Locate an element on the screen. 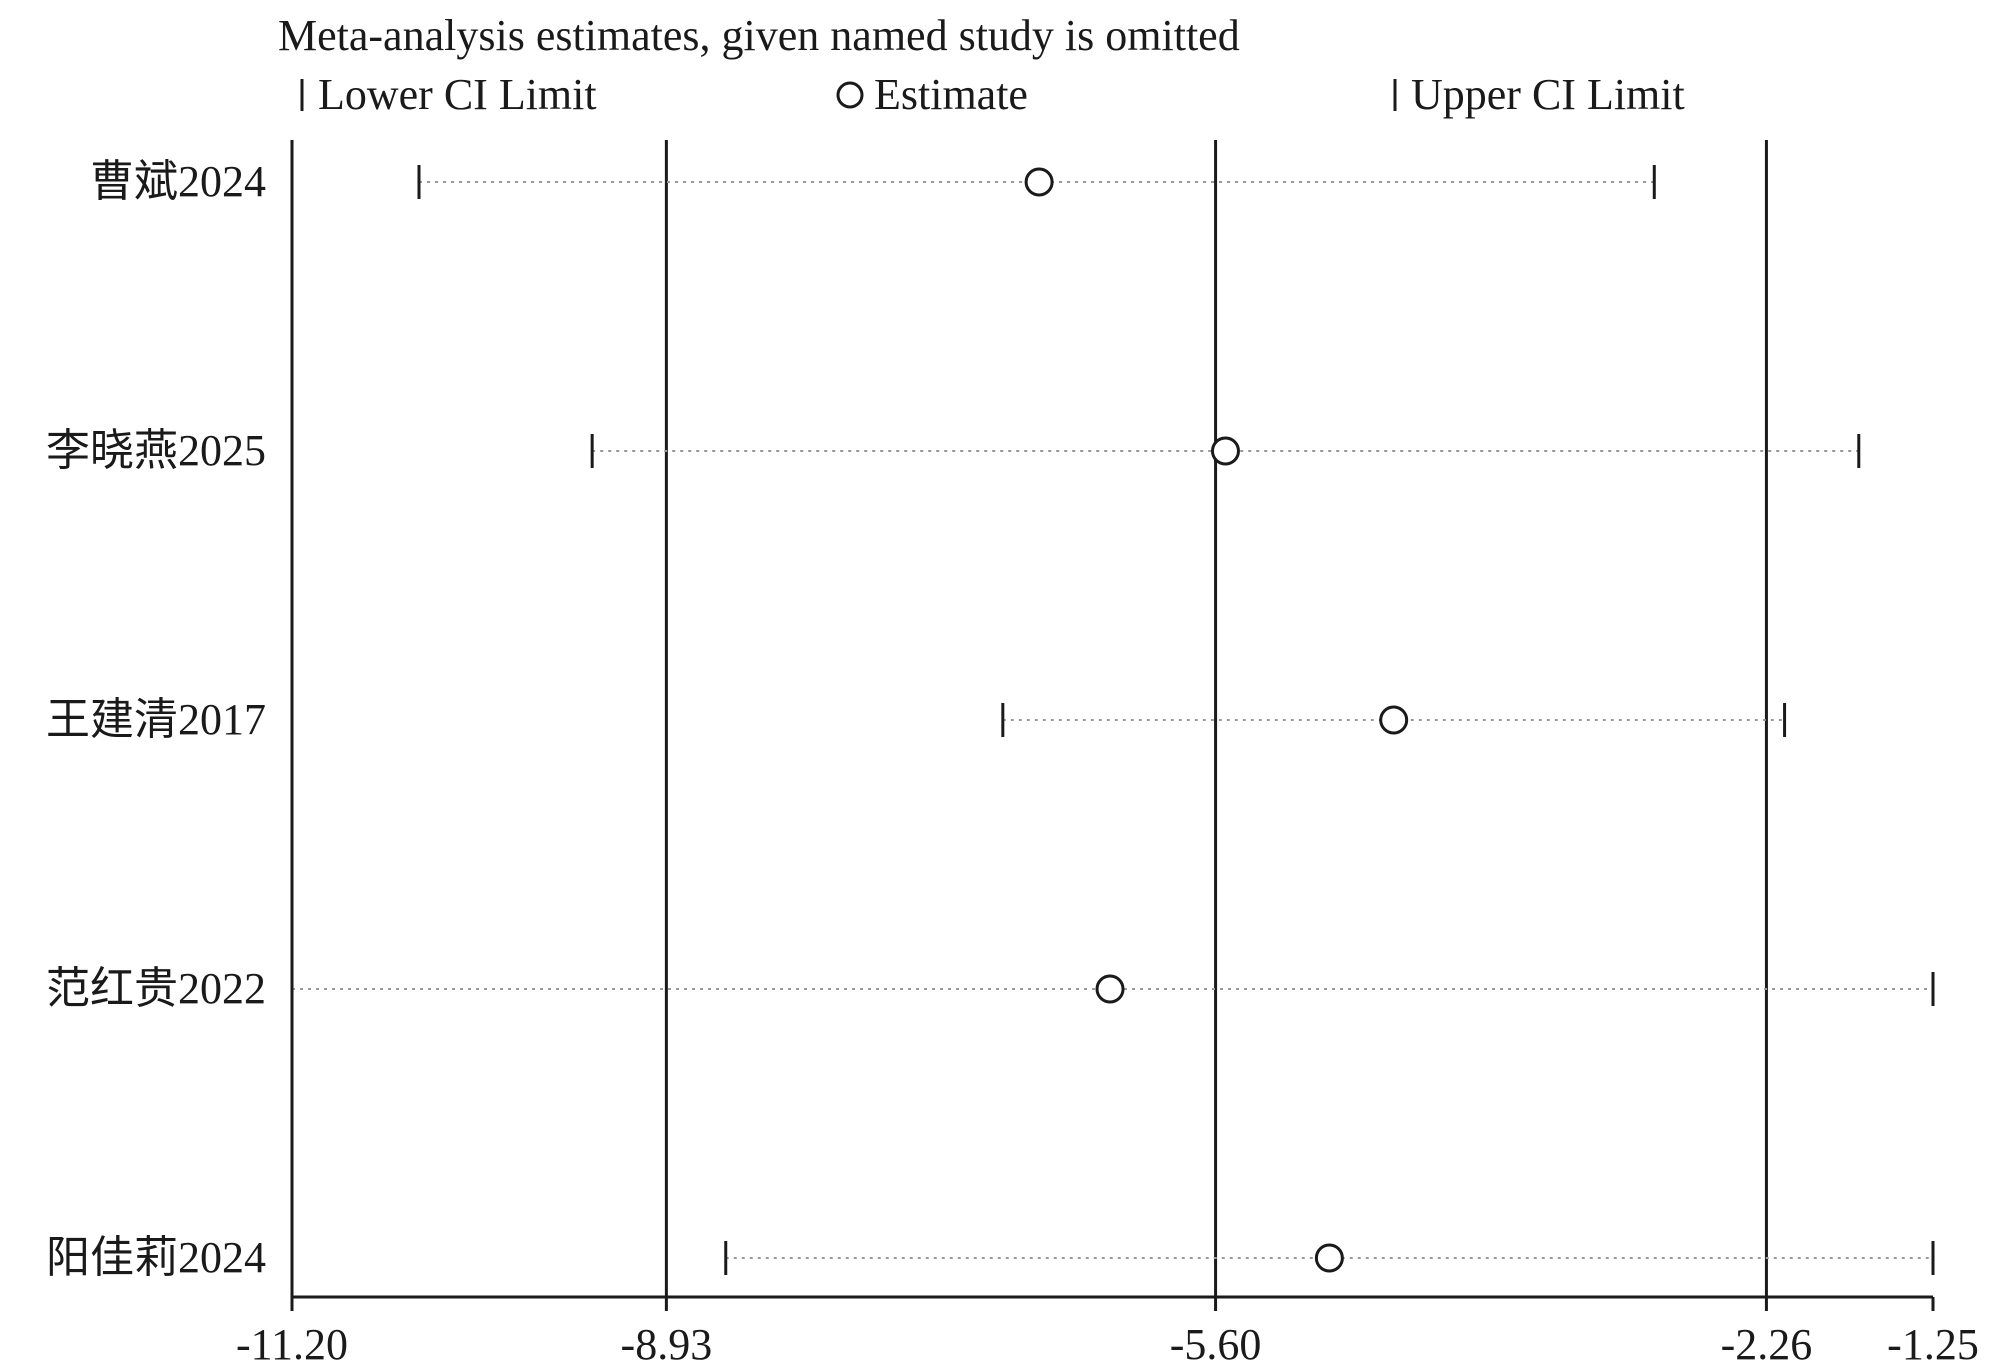 The height and width of the screenshot is (1366, 1999). study-label-3: 范红贵2022 is located at coordinates (156, 988).